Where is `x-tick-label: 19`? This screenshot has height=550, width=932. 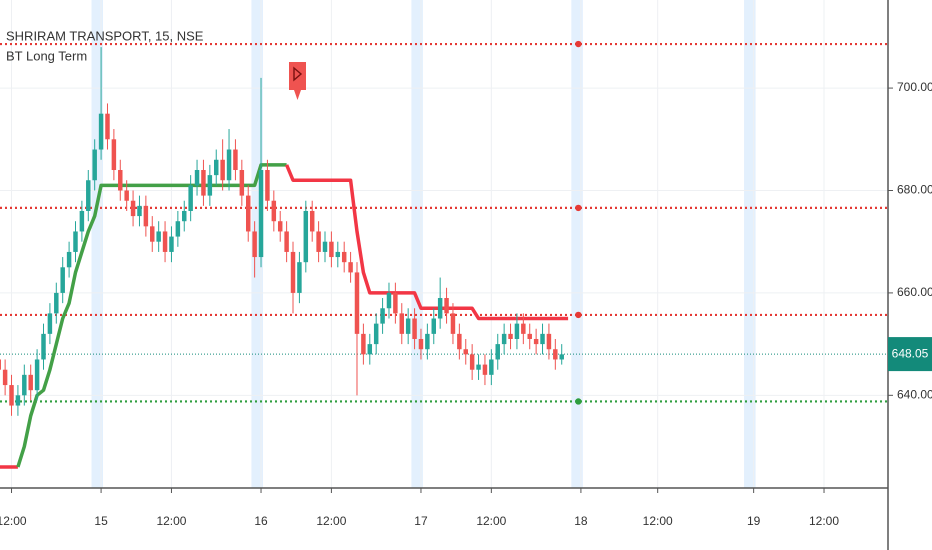 x-tick-label: 19 is located at coordinates (754, 521).